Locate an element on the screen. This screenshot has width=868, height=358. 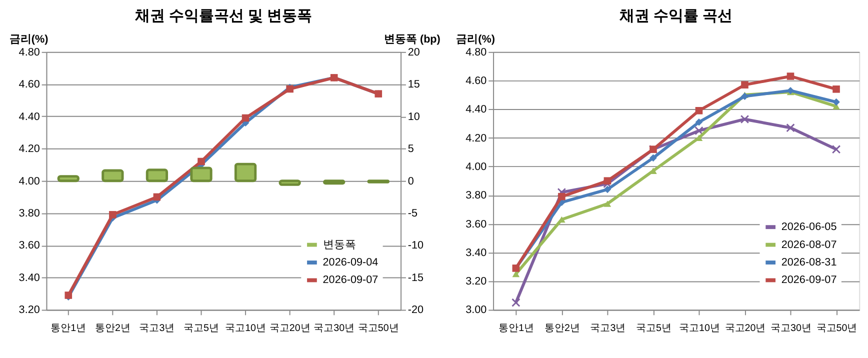
y2-tick-label: -20 is located at coordinates (416, 310).